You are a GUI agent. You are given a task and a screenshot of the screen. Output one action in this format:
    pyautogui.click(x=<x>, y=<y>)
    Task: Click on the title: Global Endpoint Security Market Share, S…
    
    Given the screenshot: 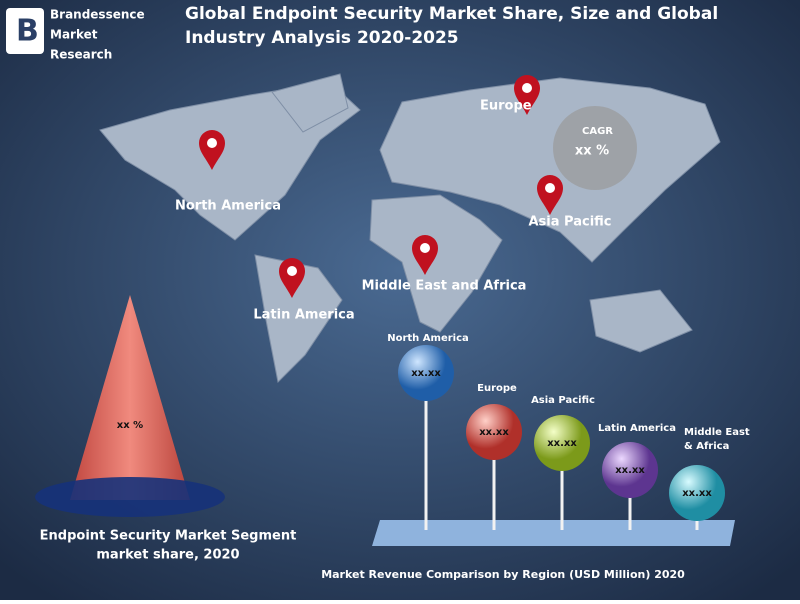 What is the action you would take?
    pyautogui.click(x=451, y=14)
    